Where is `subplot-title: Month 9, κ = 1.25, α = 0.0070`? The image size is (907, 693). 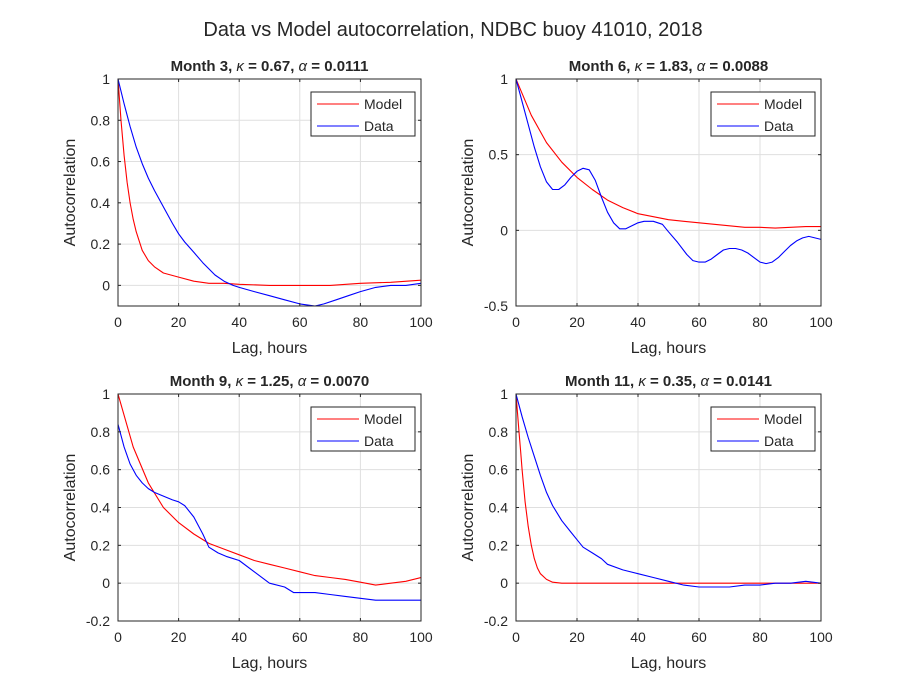 subplot-title: Month 9, κ = 1.25, α = 0.0070 is located at coordinates (270, 381).